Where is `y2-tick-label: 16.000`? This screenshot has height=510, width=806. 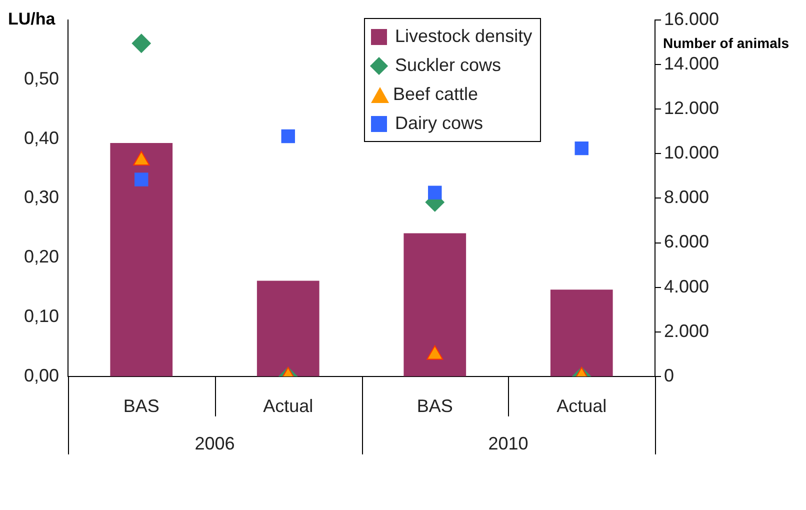
y2-tick-label: 16.000 is located at coordinates (692, 18).